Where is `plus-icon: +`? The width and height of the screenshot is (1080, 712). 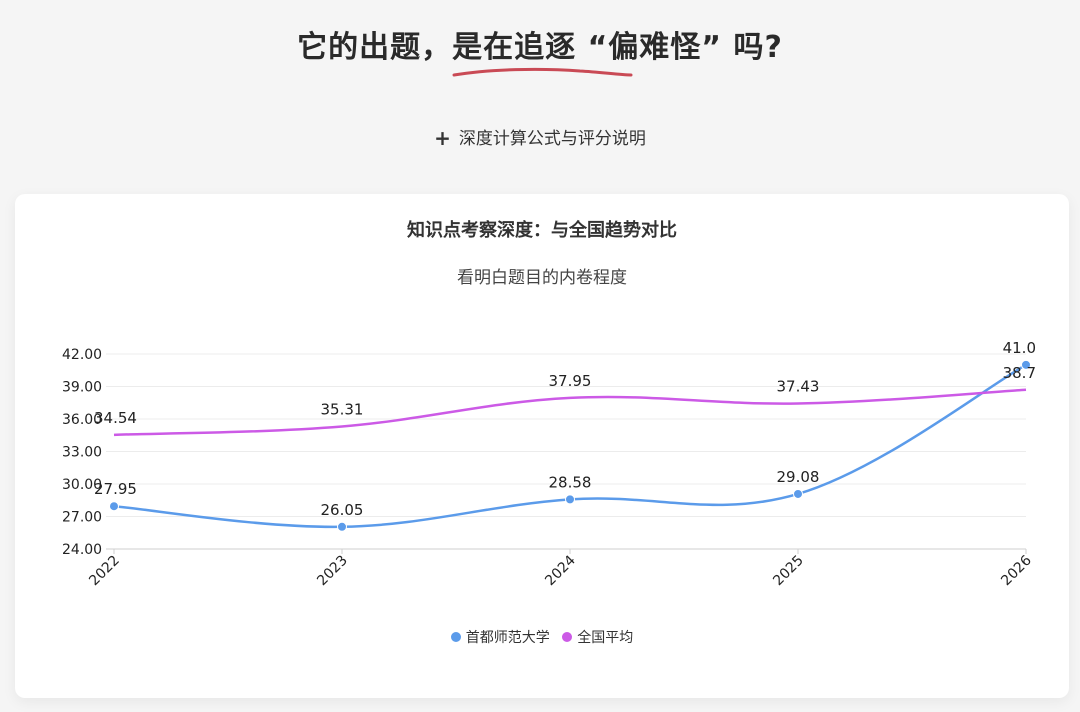 plus-icon: + is located at coordinates (442, 138).